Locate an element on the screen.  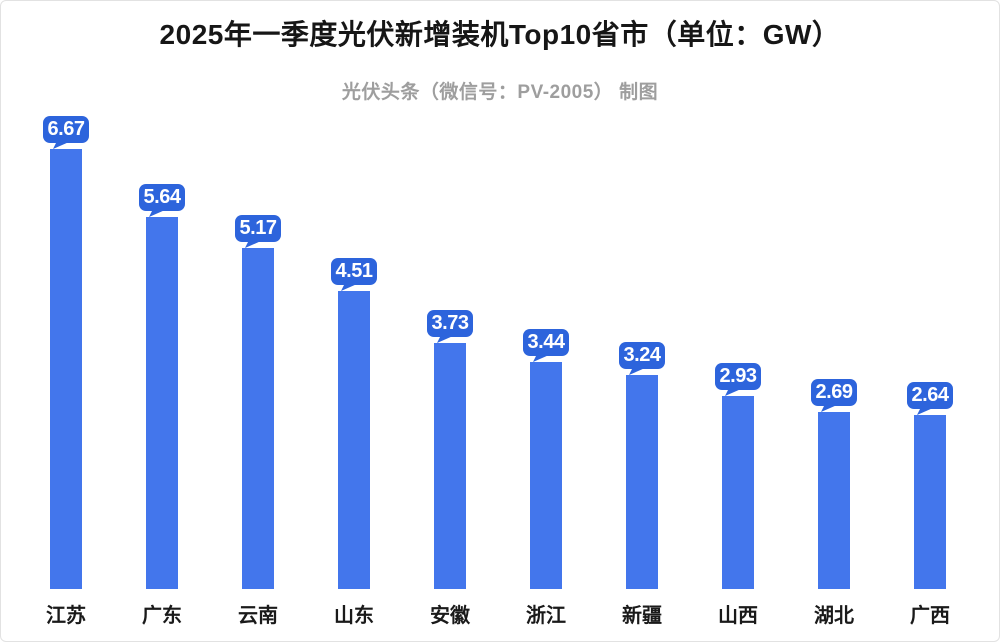
value-bubble: 3.24 is located at coordinates (642, 355).